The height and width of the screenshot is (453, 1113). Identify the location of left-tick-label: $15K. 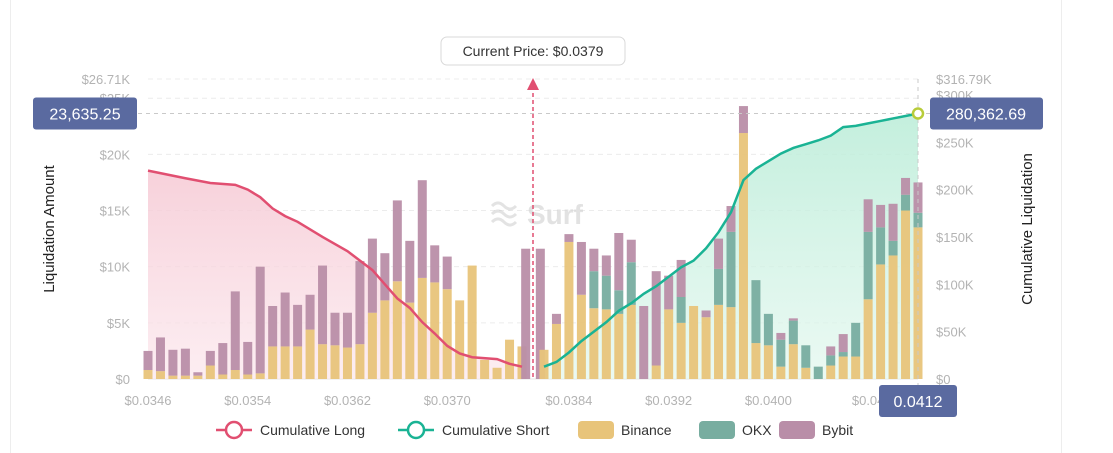
(115, 211).